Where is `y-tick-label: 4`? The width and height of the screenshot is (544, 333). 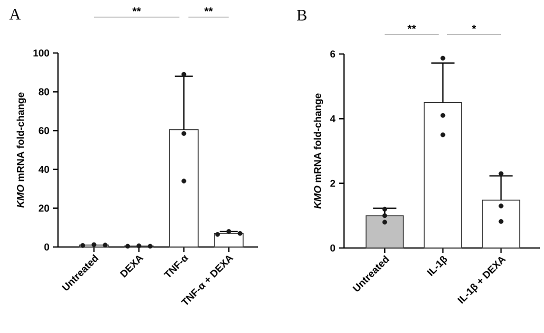
y-tick-label: 4 is located at coordinates (333, 118).